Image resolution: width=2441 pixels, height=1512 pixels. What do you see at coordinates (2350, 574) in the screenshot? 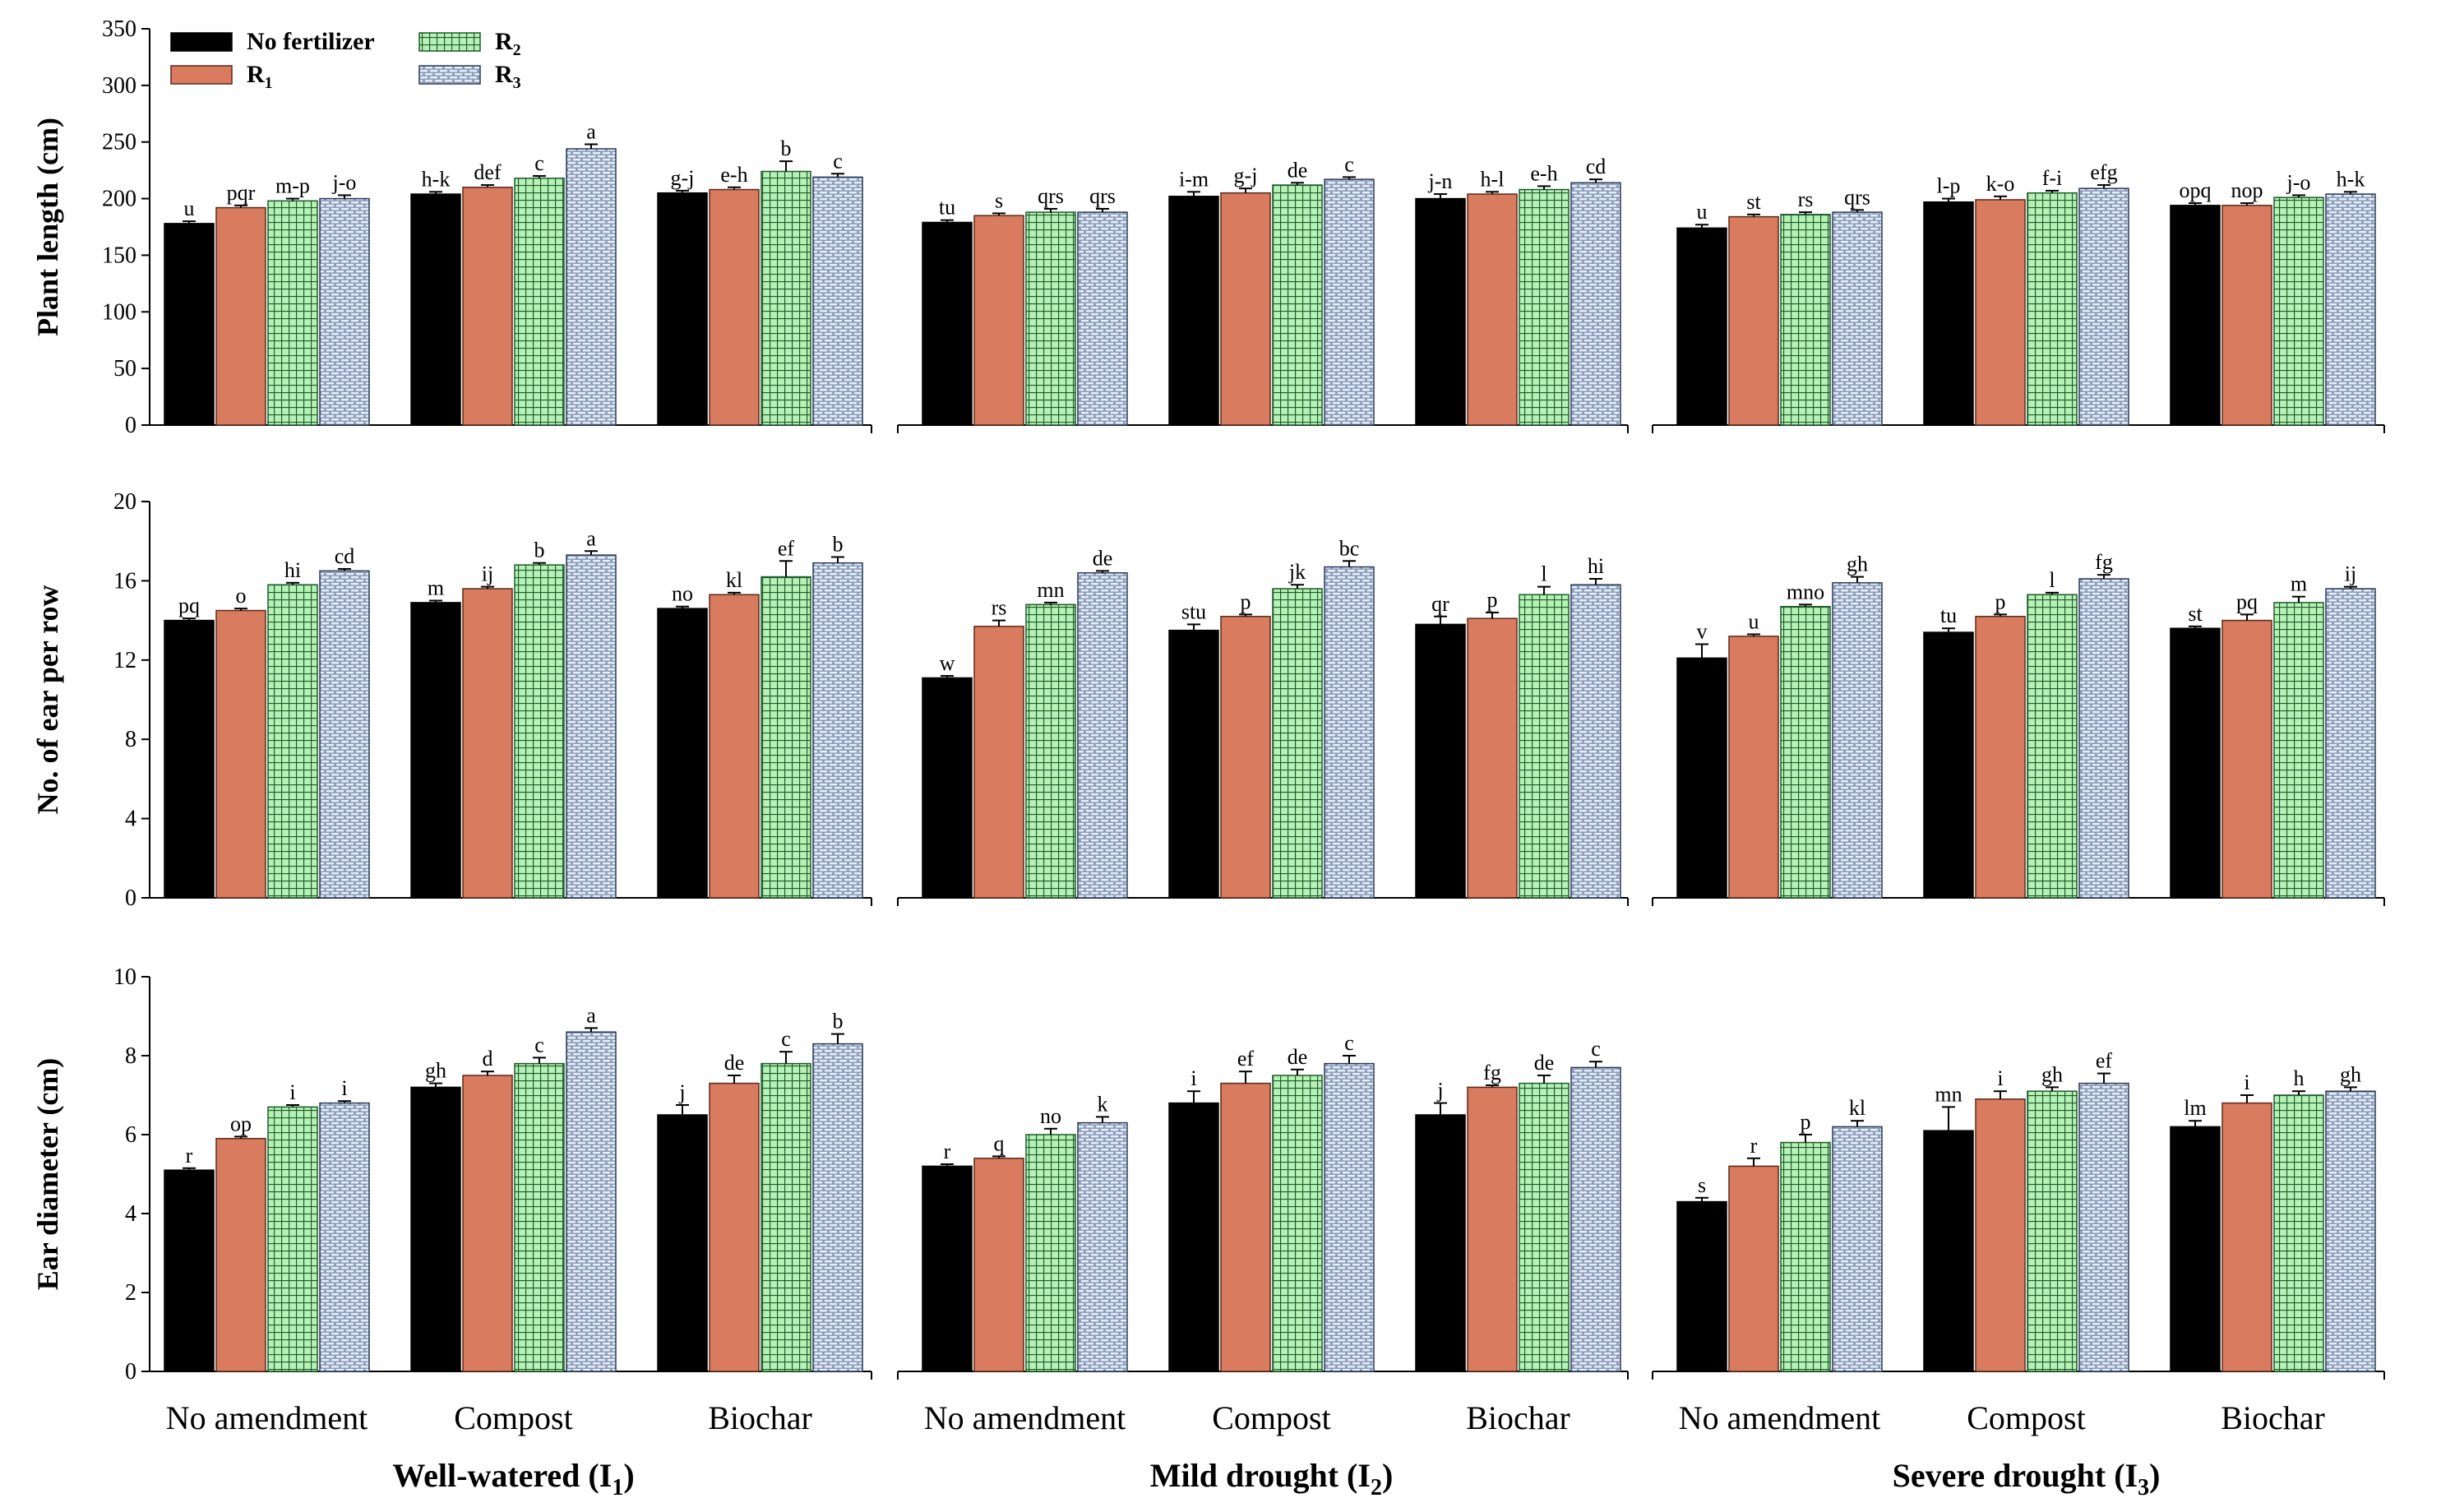
I see `significance-letter: ij` at bounding box center [2350, 574].